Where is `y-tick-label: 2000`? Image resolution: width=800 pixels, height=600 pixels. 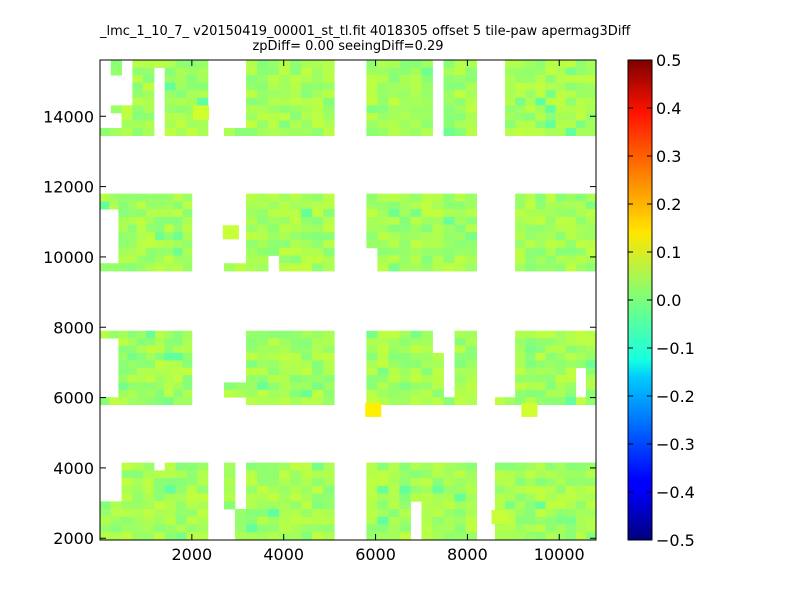 y-tick-label: 2000 is located at coordinates (73, 538).